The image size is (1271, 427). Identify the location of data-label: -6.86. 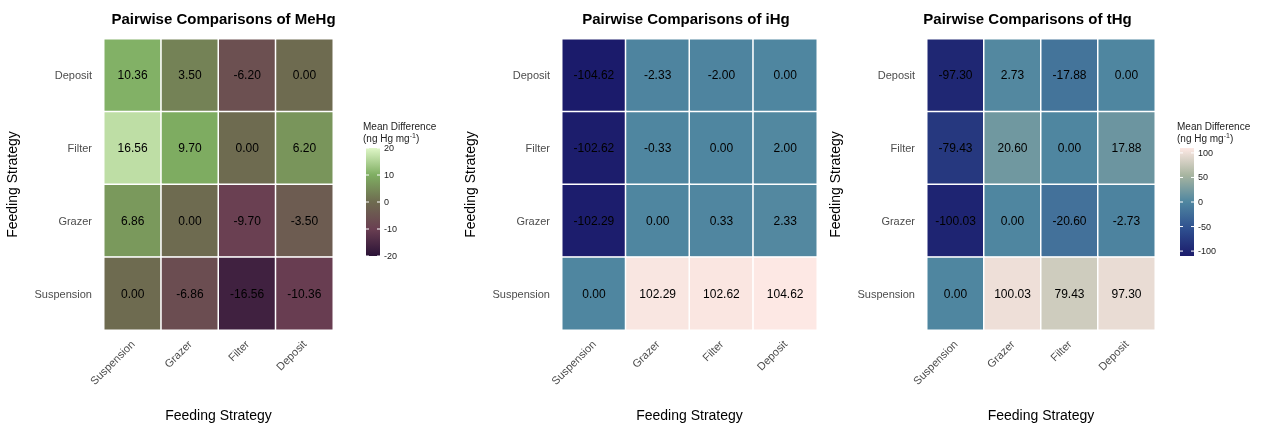
(190, 293).